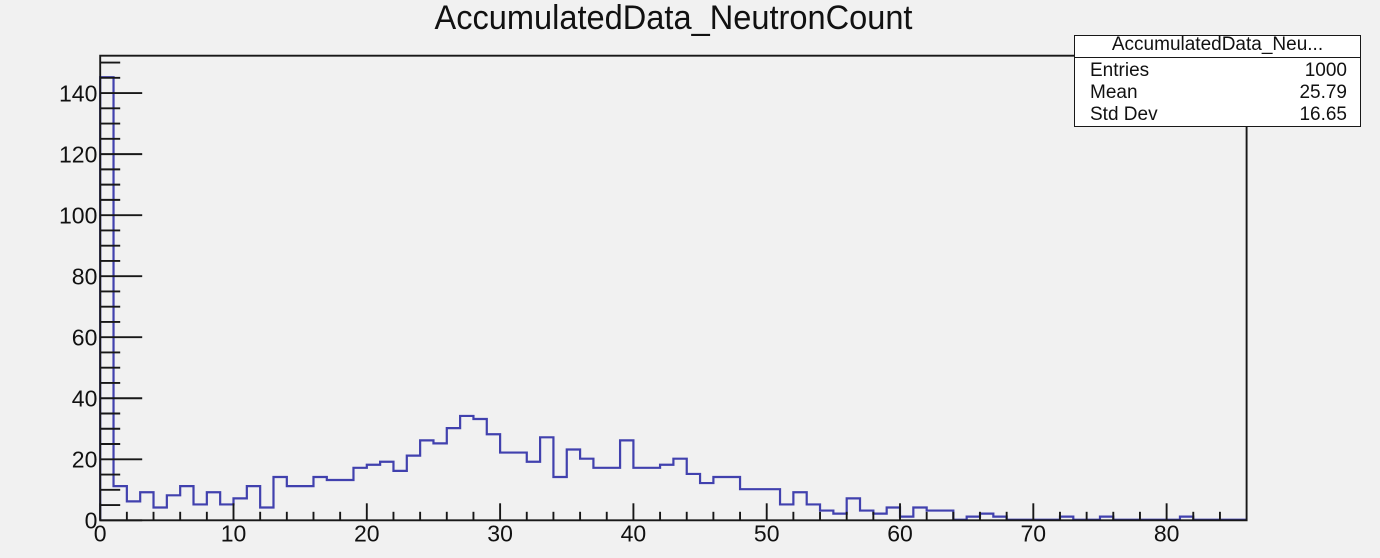  Describe the element at coordinates (1034, 534) in the screenshot. I see `x-tick-label: 70` at that location.